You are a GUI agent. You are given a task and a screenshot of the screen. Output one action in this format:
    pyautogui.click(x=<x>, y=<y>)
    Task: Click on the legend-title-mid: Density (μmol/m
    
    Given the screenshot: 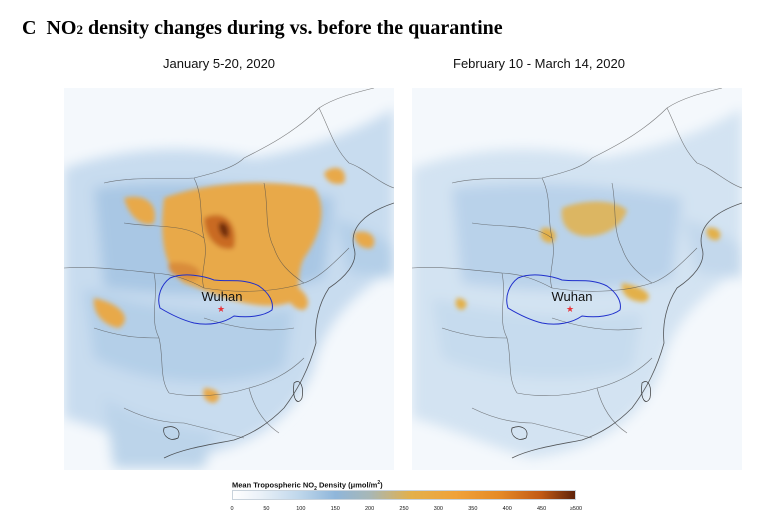 What is the action you would take?
    pyautogui.click(x=347, y=485)
    